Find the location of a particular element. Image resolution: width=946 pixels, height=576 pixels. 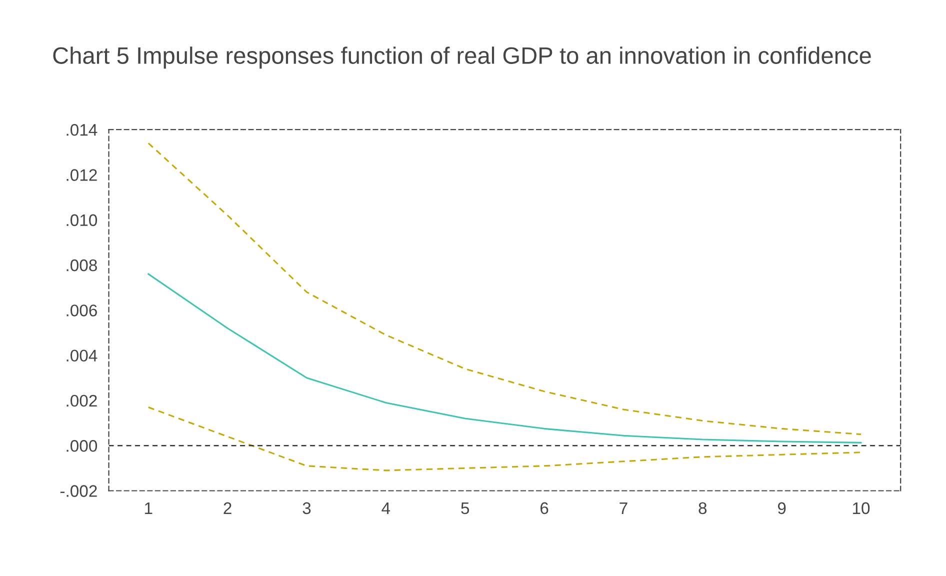

x-tick-label: 6 is located at coordinates (544, 508).